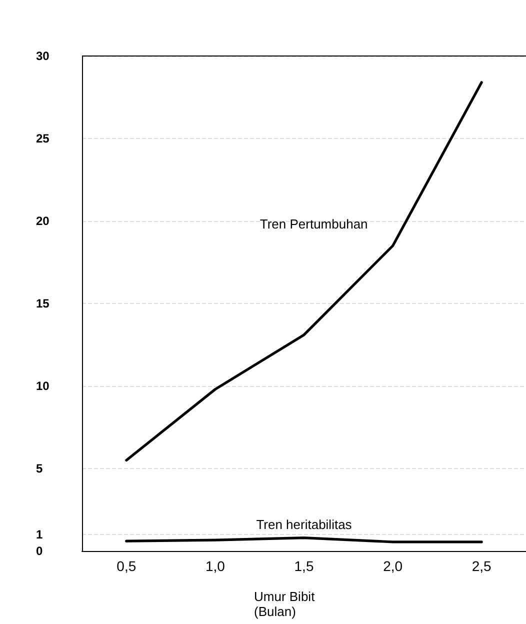 This screenshot has height=624, width=526. Describe the element at coordinates (482, 566) in the screenshot. I see `x-tick-label: 2,5` at that location.